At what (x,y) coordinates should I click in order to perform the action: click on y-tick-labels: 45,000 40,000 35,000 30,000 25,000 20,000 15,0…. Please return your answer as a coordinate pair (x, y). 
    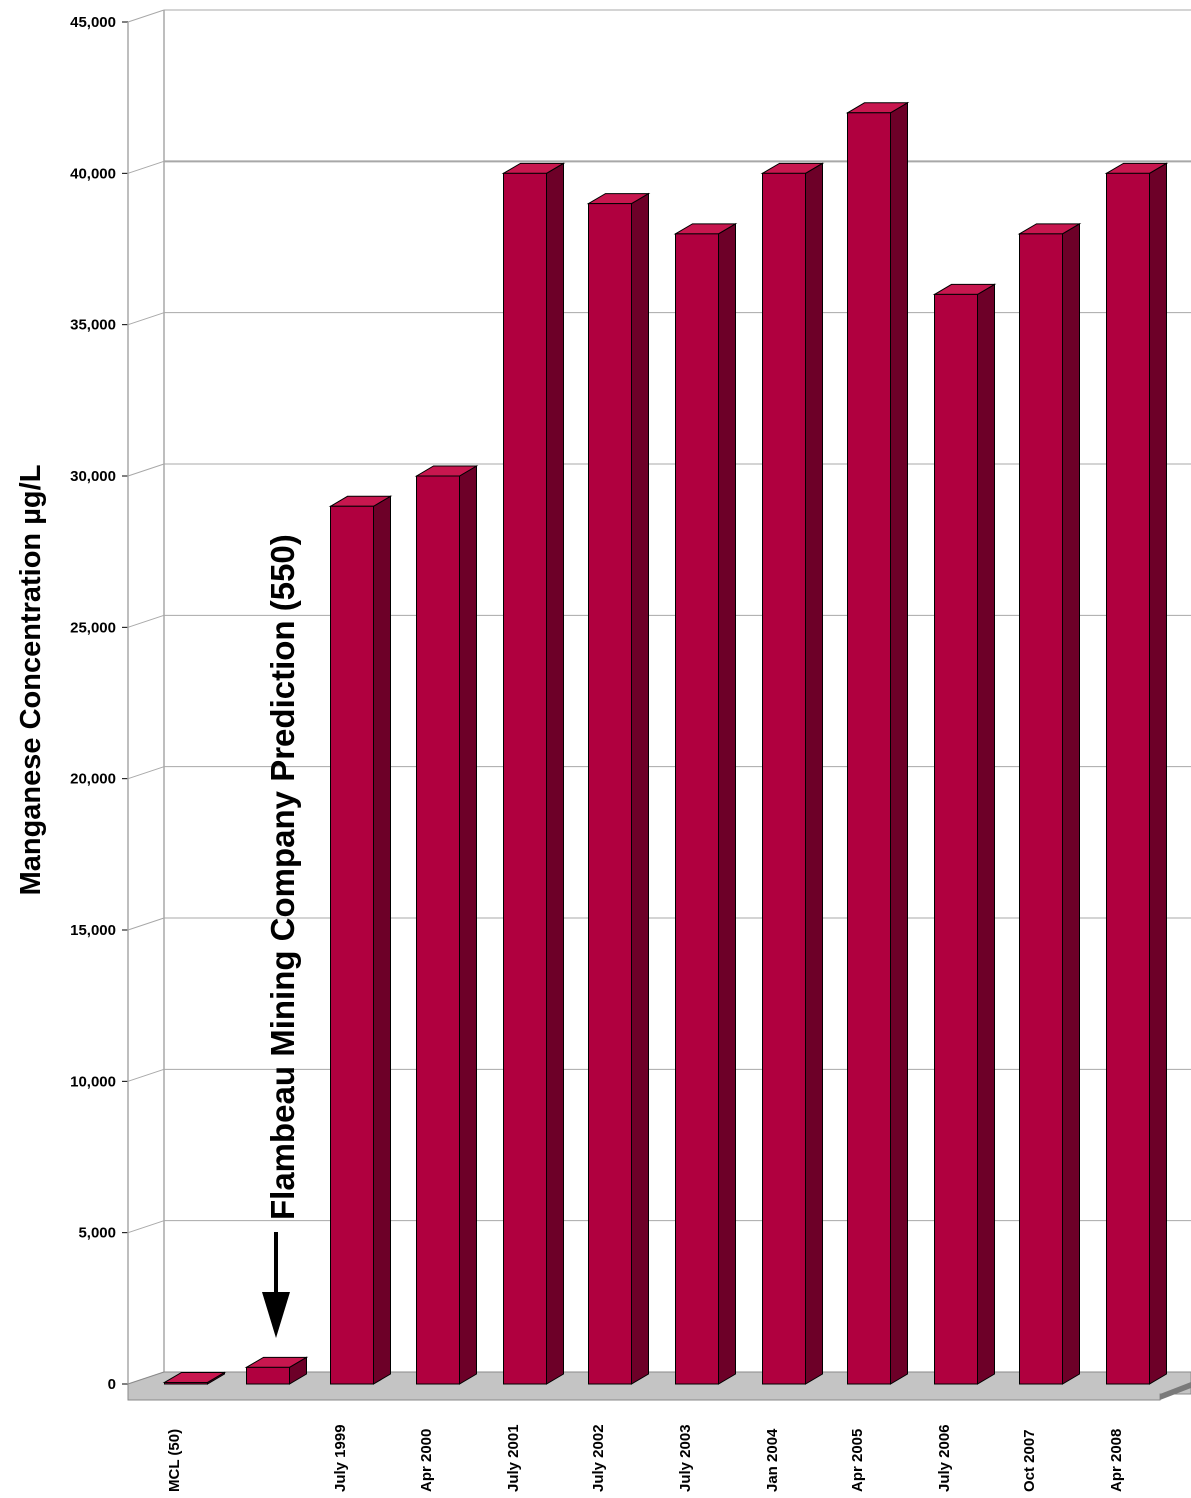
    Looking at the image, I should click on (93, 703).